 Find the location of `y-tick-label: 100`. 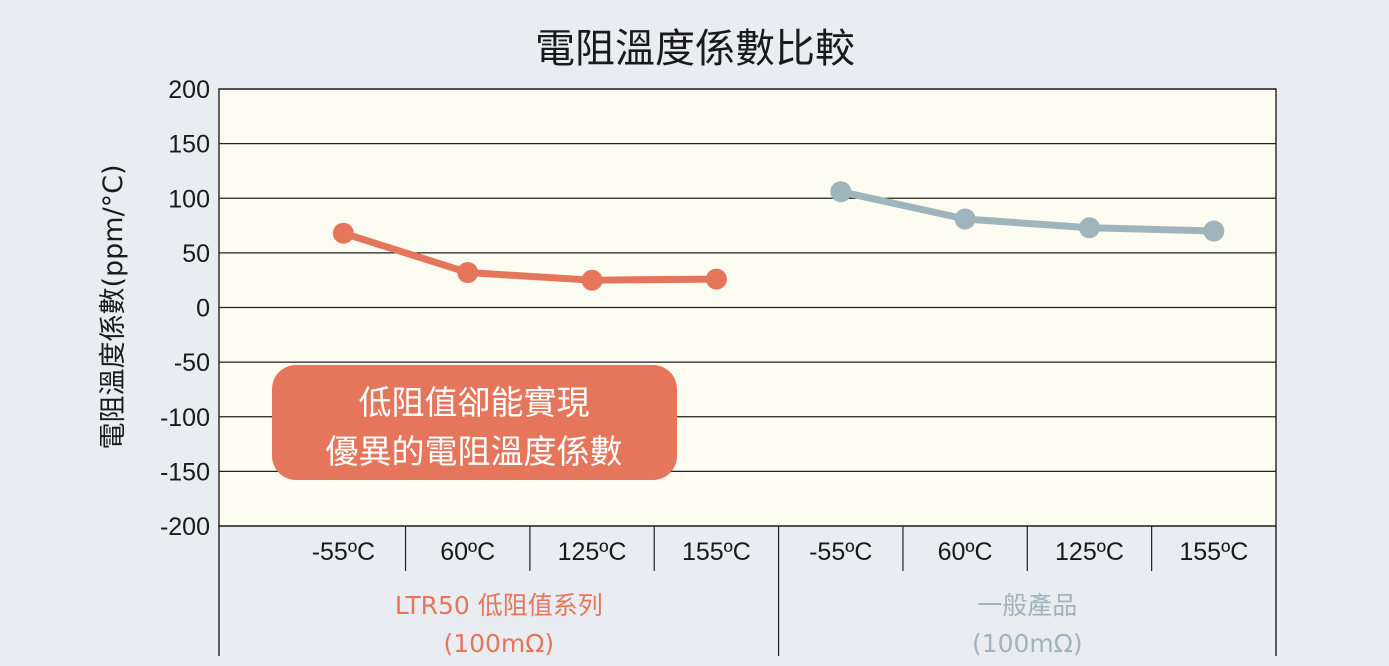

y-tick-label: 100 is located at coordinates (189, 199).